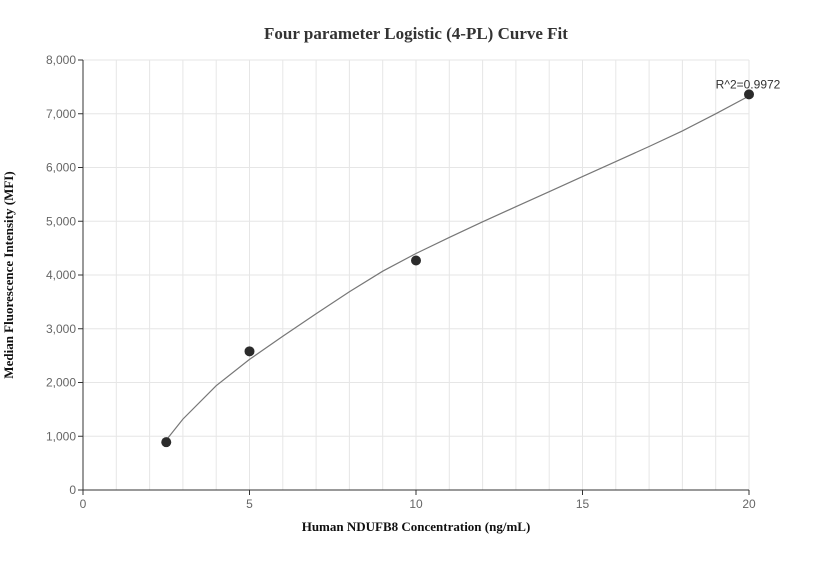 The image size is (832, 565). Describe the element at coordinates (61, 168) in the screenshot. I see `y-tick-label: 6,000` at that location.